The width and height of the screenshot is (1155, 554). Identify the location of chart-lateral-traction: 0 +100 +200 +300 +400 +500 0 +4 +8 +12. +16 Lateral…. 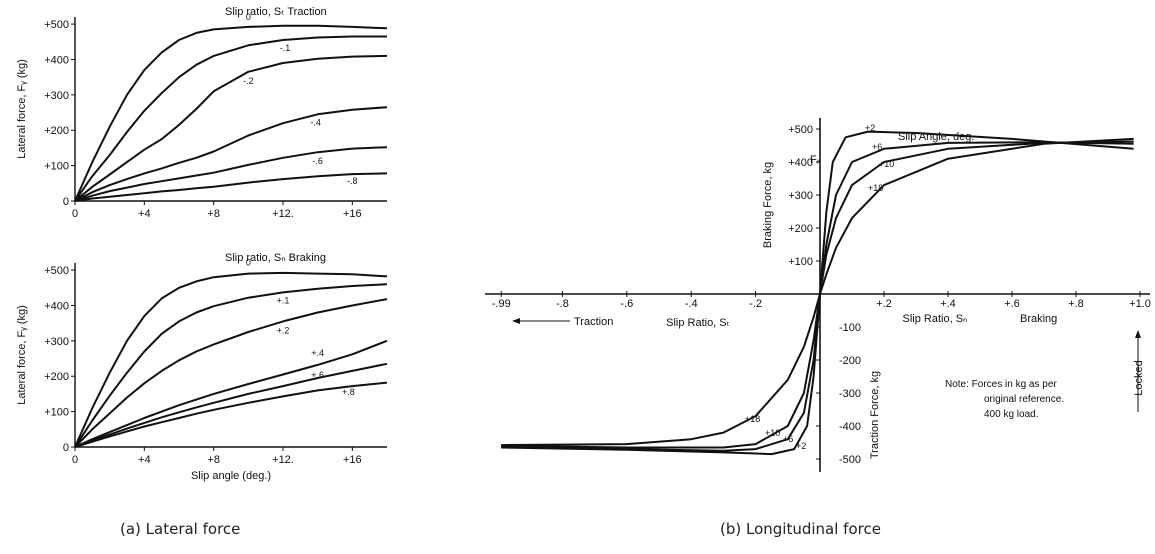
(202, 113).